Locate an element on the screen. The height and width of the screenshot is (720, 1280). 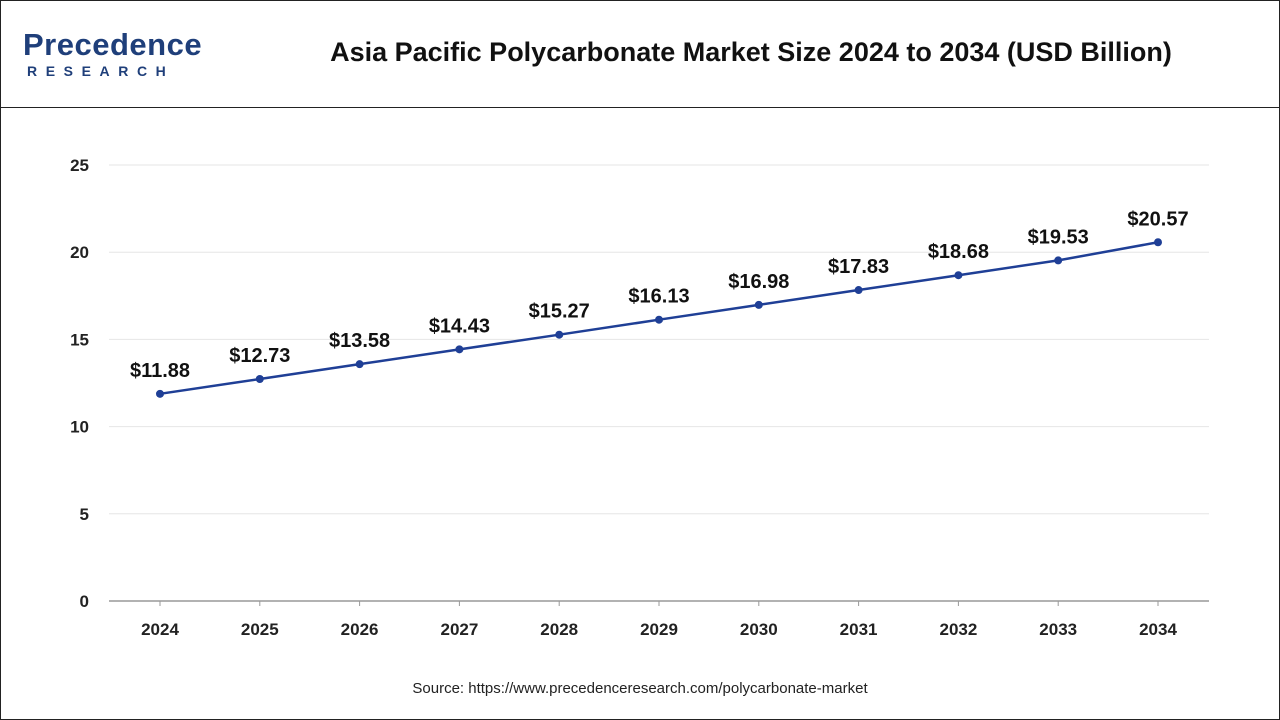
y-tick-label: 10 is located at coordinates (79, 427).